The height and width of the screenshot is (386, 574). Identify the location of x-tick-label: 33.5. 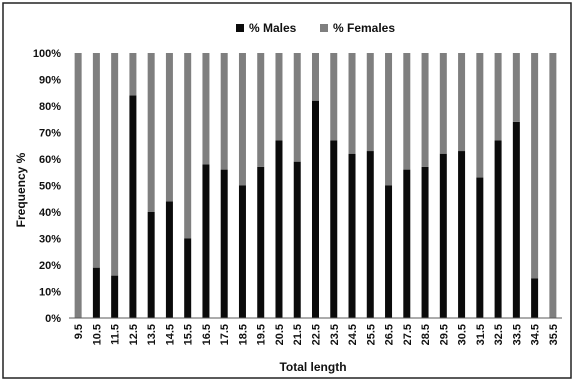
(517, 334).